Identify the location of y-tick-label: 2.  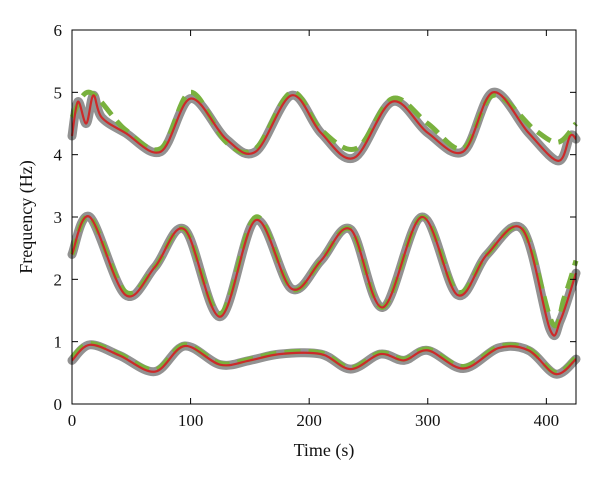
(58, 279).